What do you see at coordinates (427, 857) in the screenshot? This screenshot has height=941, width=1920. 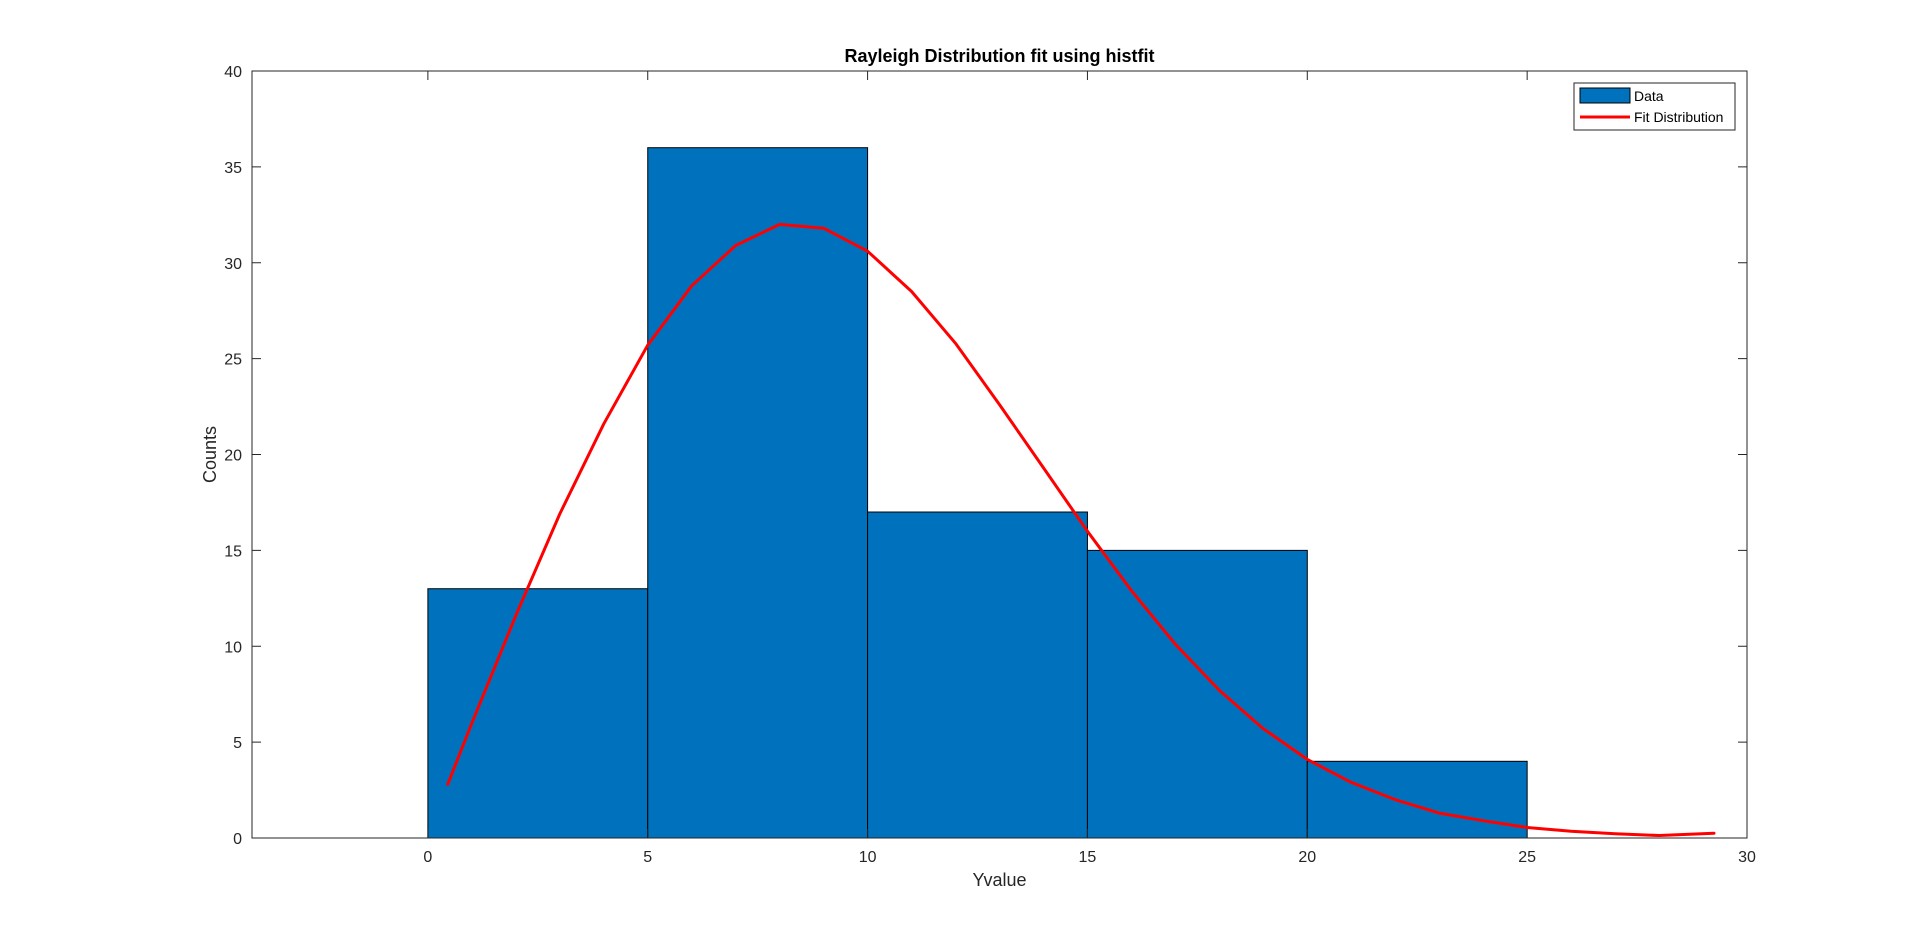 I see `x-tick-label: 0` at bounding box center [427, 857].